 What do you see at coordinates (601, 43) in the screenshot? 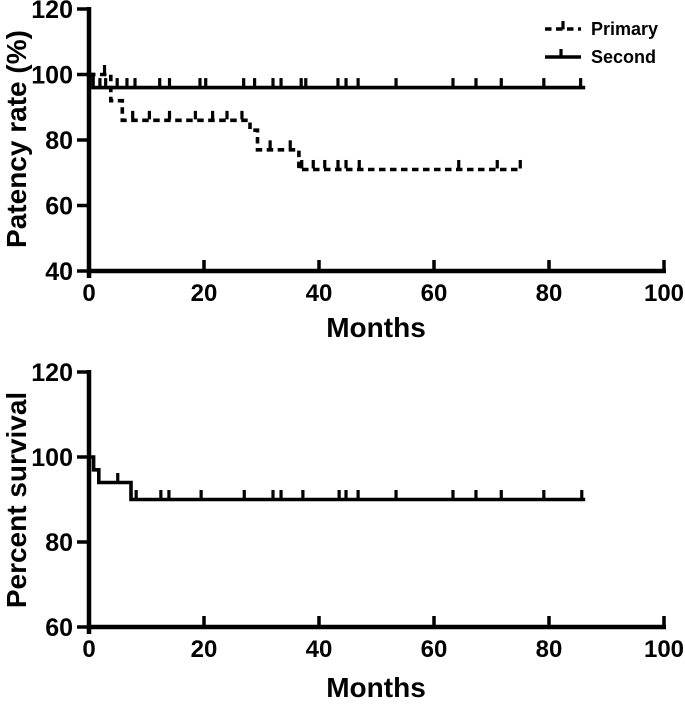
I see `legend: Primary Second` at bounding box center [601, 43].